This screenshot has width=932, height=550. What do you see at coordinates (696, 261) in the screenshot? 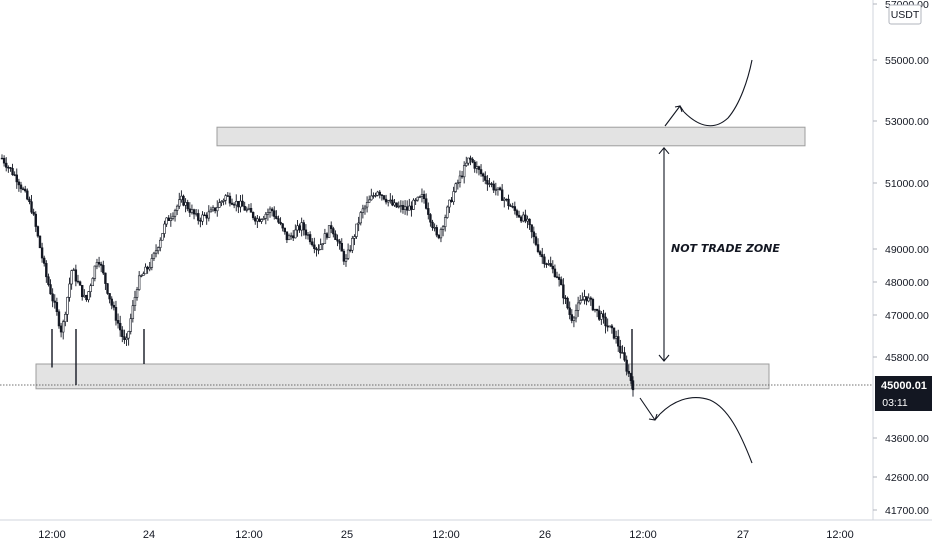
I see `drawings` at bounding box center [696, 261].